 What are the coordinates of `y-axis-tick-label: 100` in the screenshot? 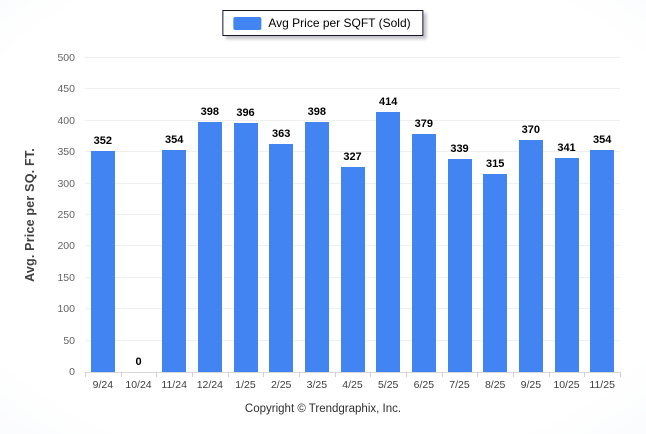 It's located at (66, 309).